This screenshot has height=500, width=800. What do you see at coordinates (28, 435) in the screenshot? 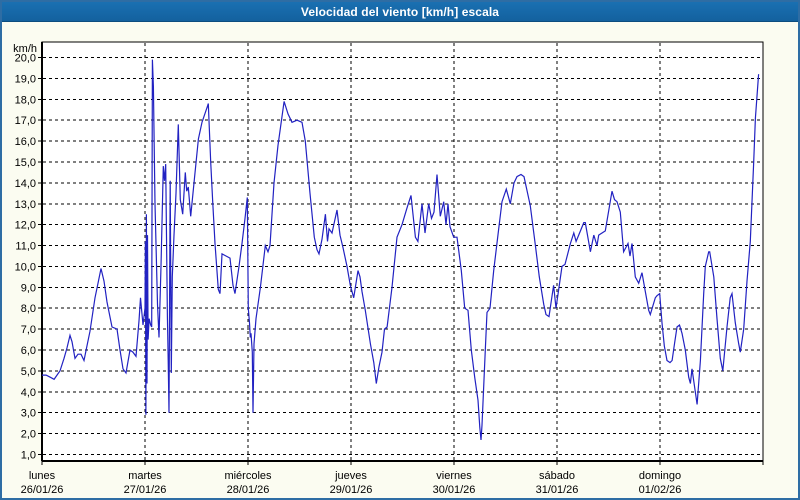
I see `y-tick-label: 2,0` at bounding box center [28, 435].